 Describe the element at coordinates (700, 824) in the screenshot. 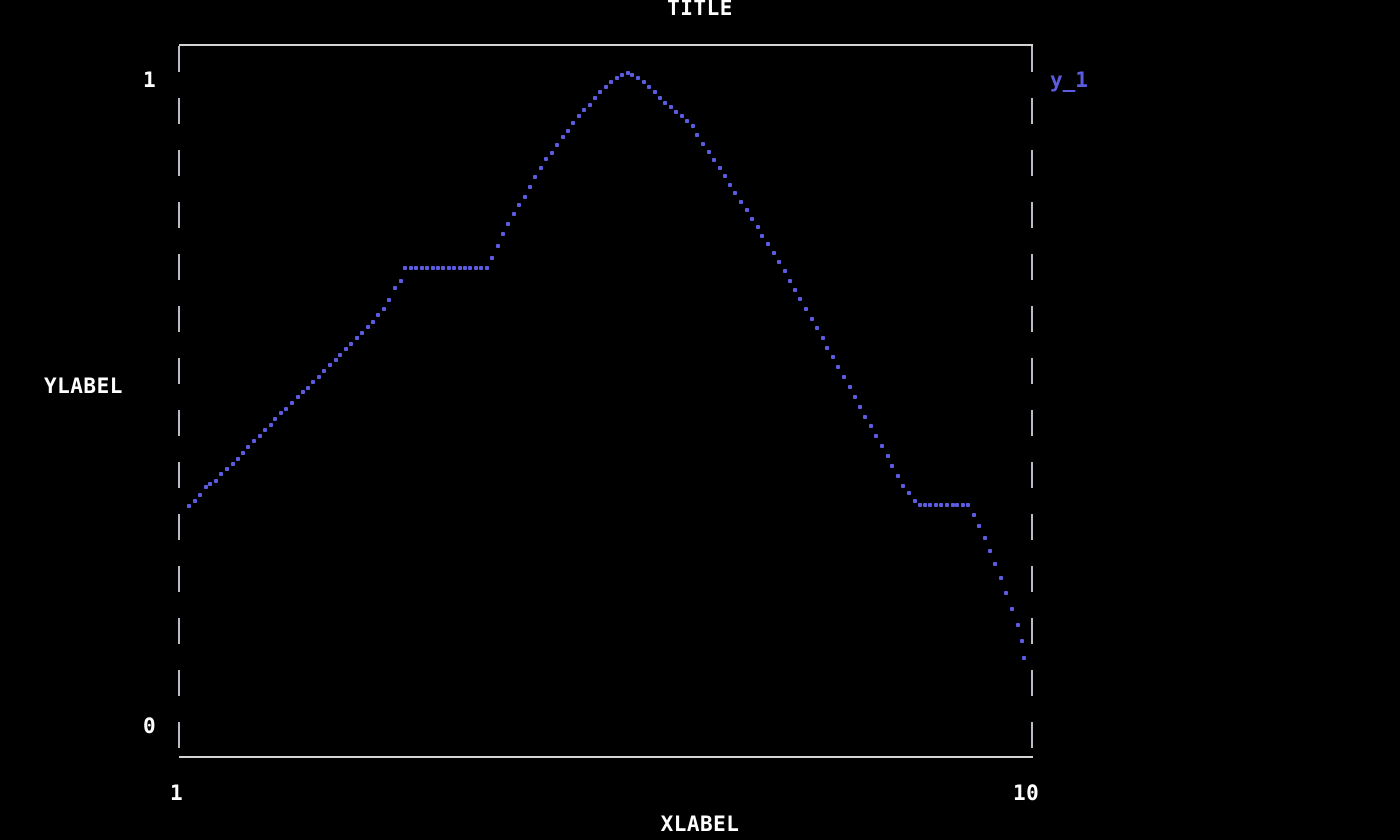

I see `x-axis-label: XLABEL` at that location.